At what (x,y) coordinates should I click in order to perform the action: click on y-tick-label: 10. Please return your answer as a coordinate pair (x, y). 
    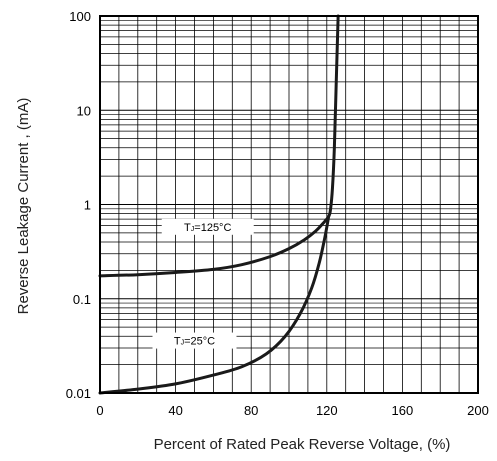
    Looking at the image, I should click on (84, 110).